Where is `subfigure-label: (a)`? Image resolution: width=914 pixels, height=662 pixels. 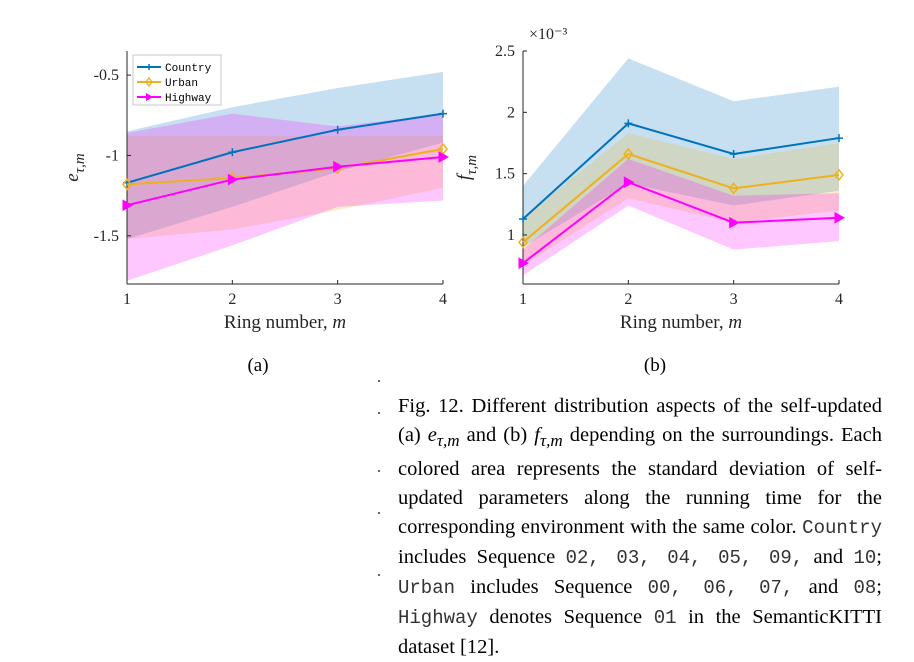
subfigure-label: (a) is located at coordinates (257, 365).